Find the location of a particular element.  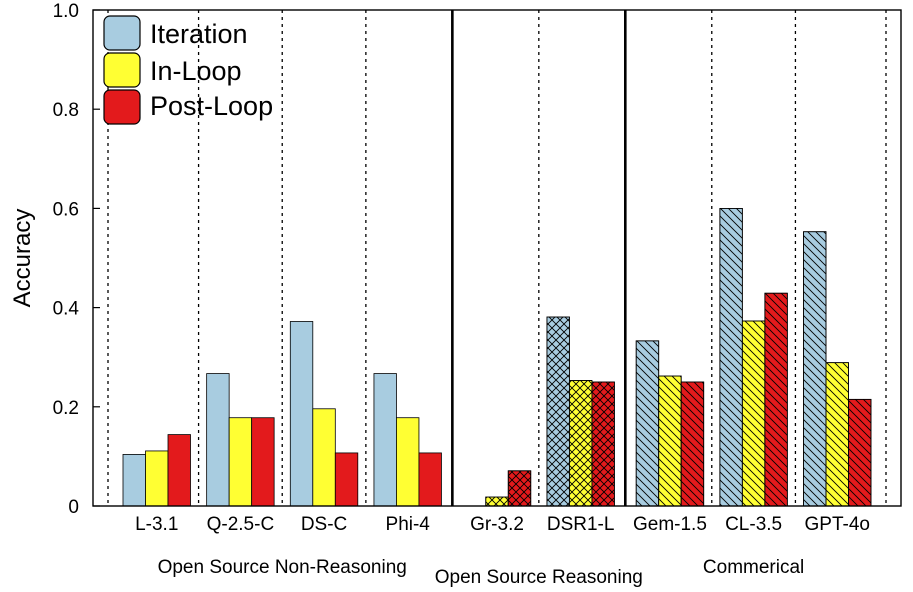

legend-swatch-in-loop is located at coordinates (122, 70).